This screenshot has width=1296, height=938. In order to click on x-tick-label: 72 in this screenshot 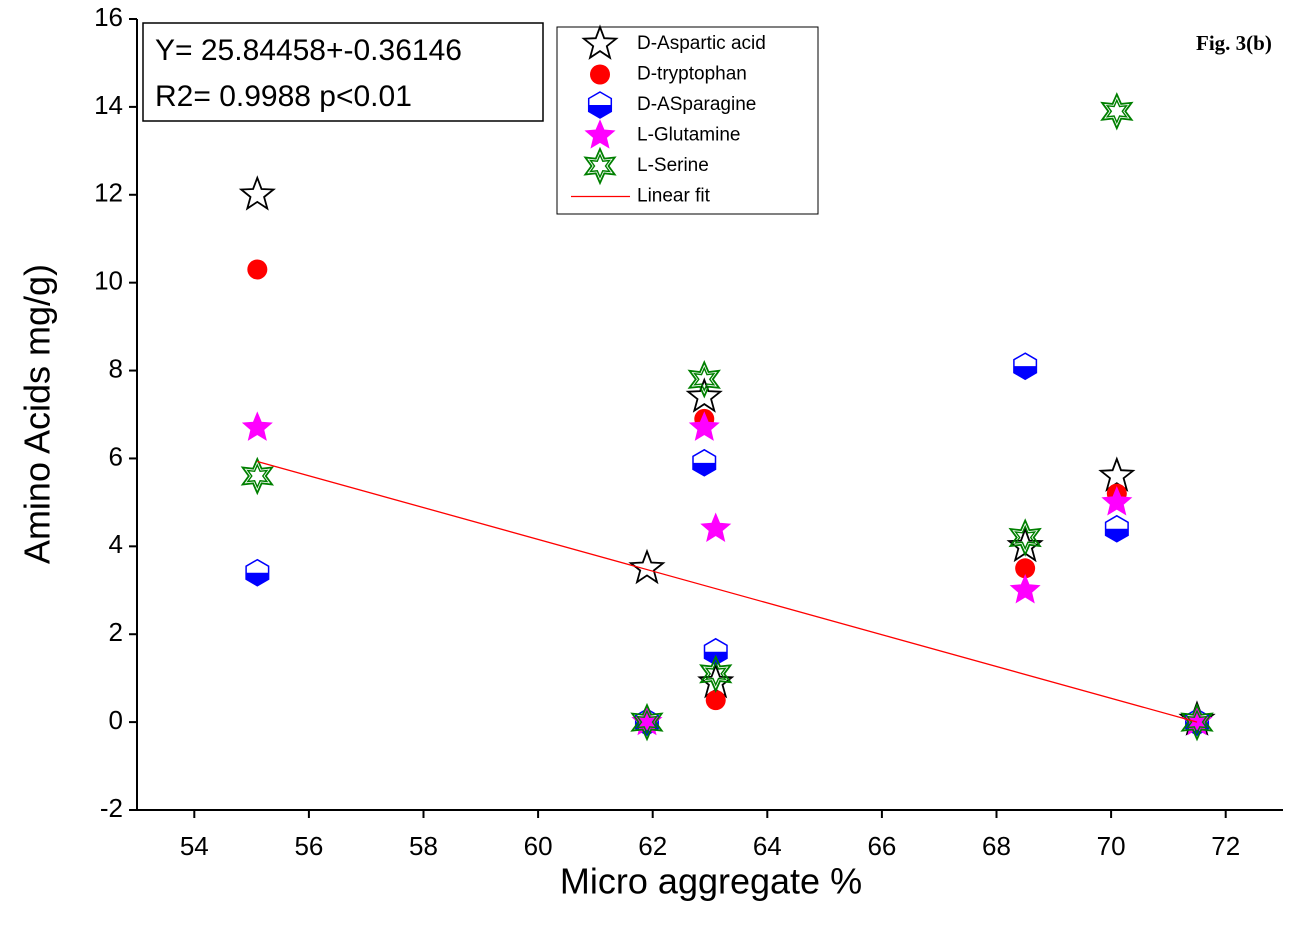, I will do `click(1225, 846)`.